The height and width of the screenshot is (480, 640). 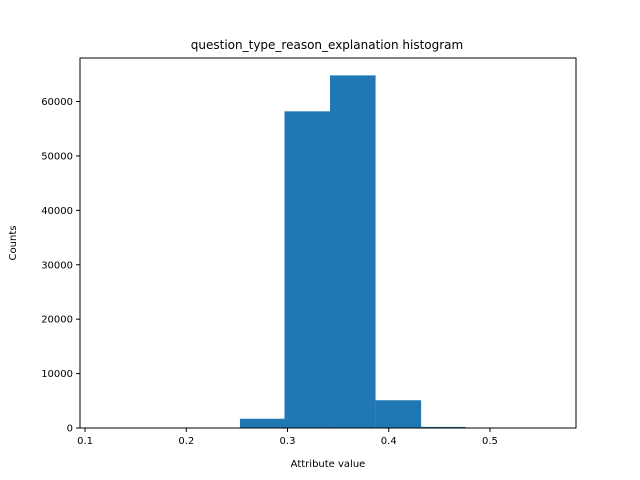 What do you see at coordinates (389, 441) in the screenshot?
I see `x-tick-label: 0.4` at bounding box center [389, 441].